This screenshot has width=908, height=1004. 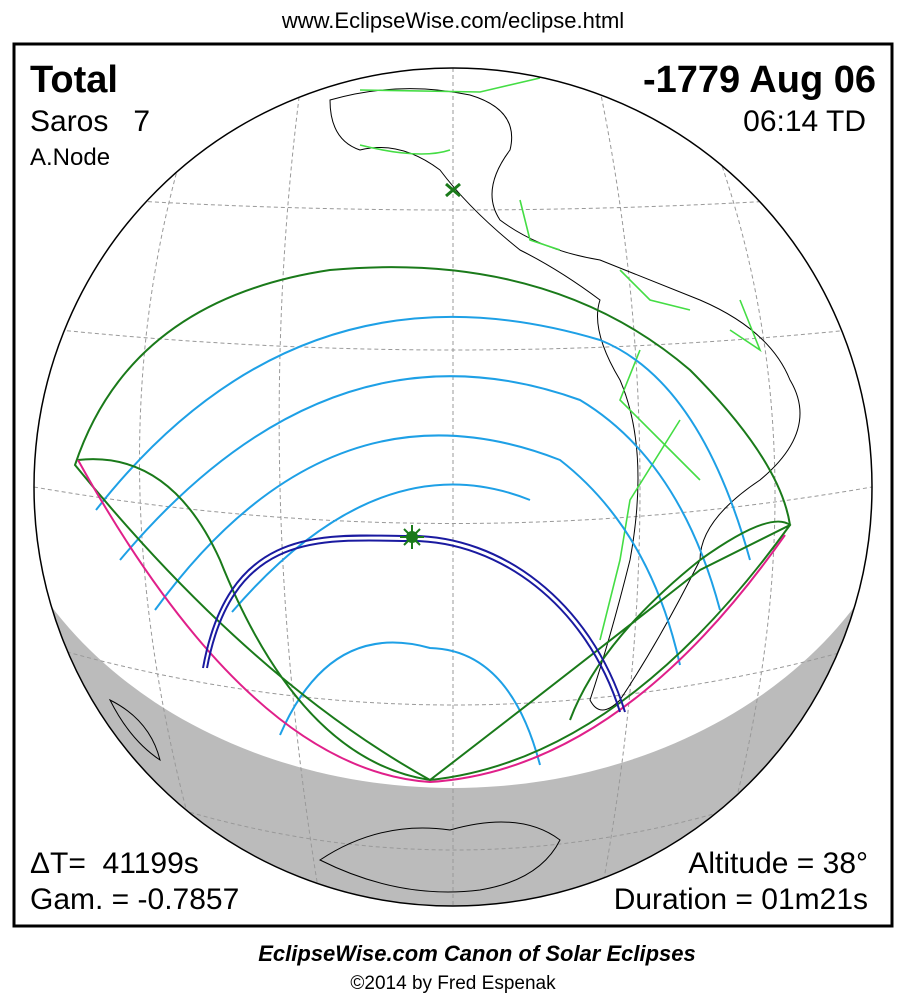 What do you see at coordinates (453, 983) in the screenshot?
I see `copyright: ©2014 by Fred Espenak` at bounding box center [453, 983].